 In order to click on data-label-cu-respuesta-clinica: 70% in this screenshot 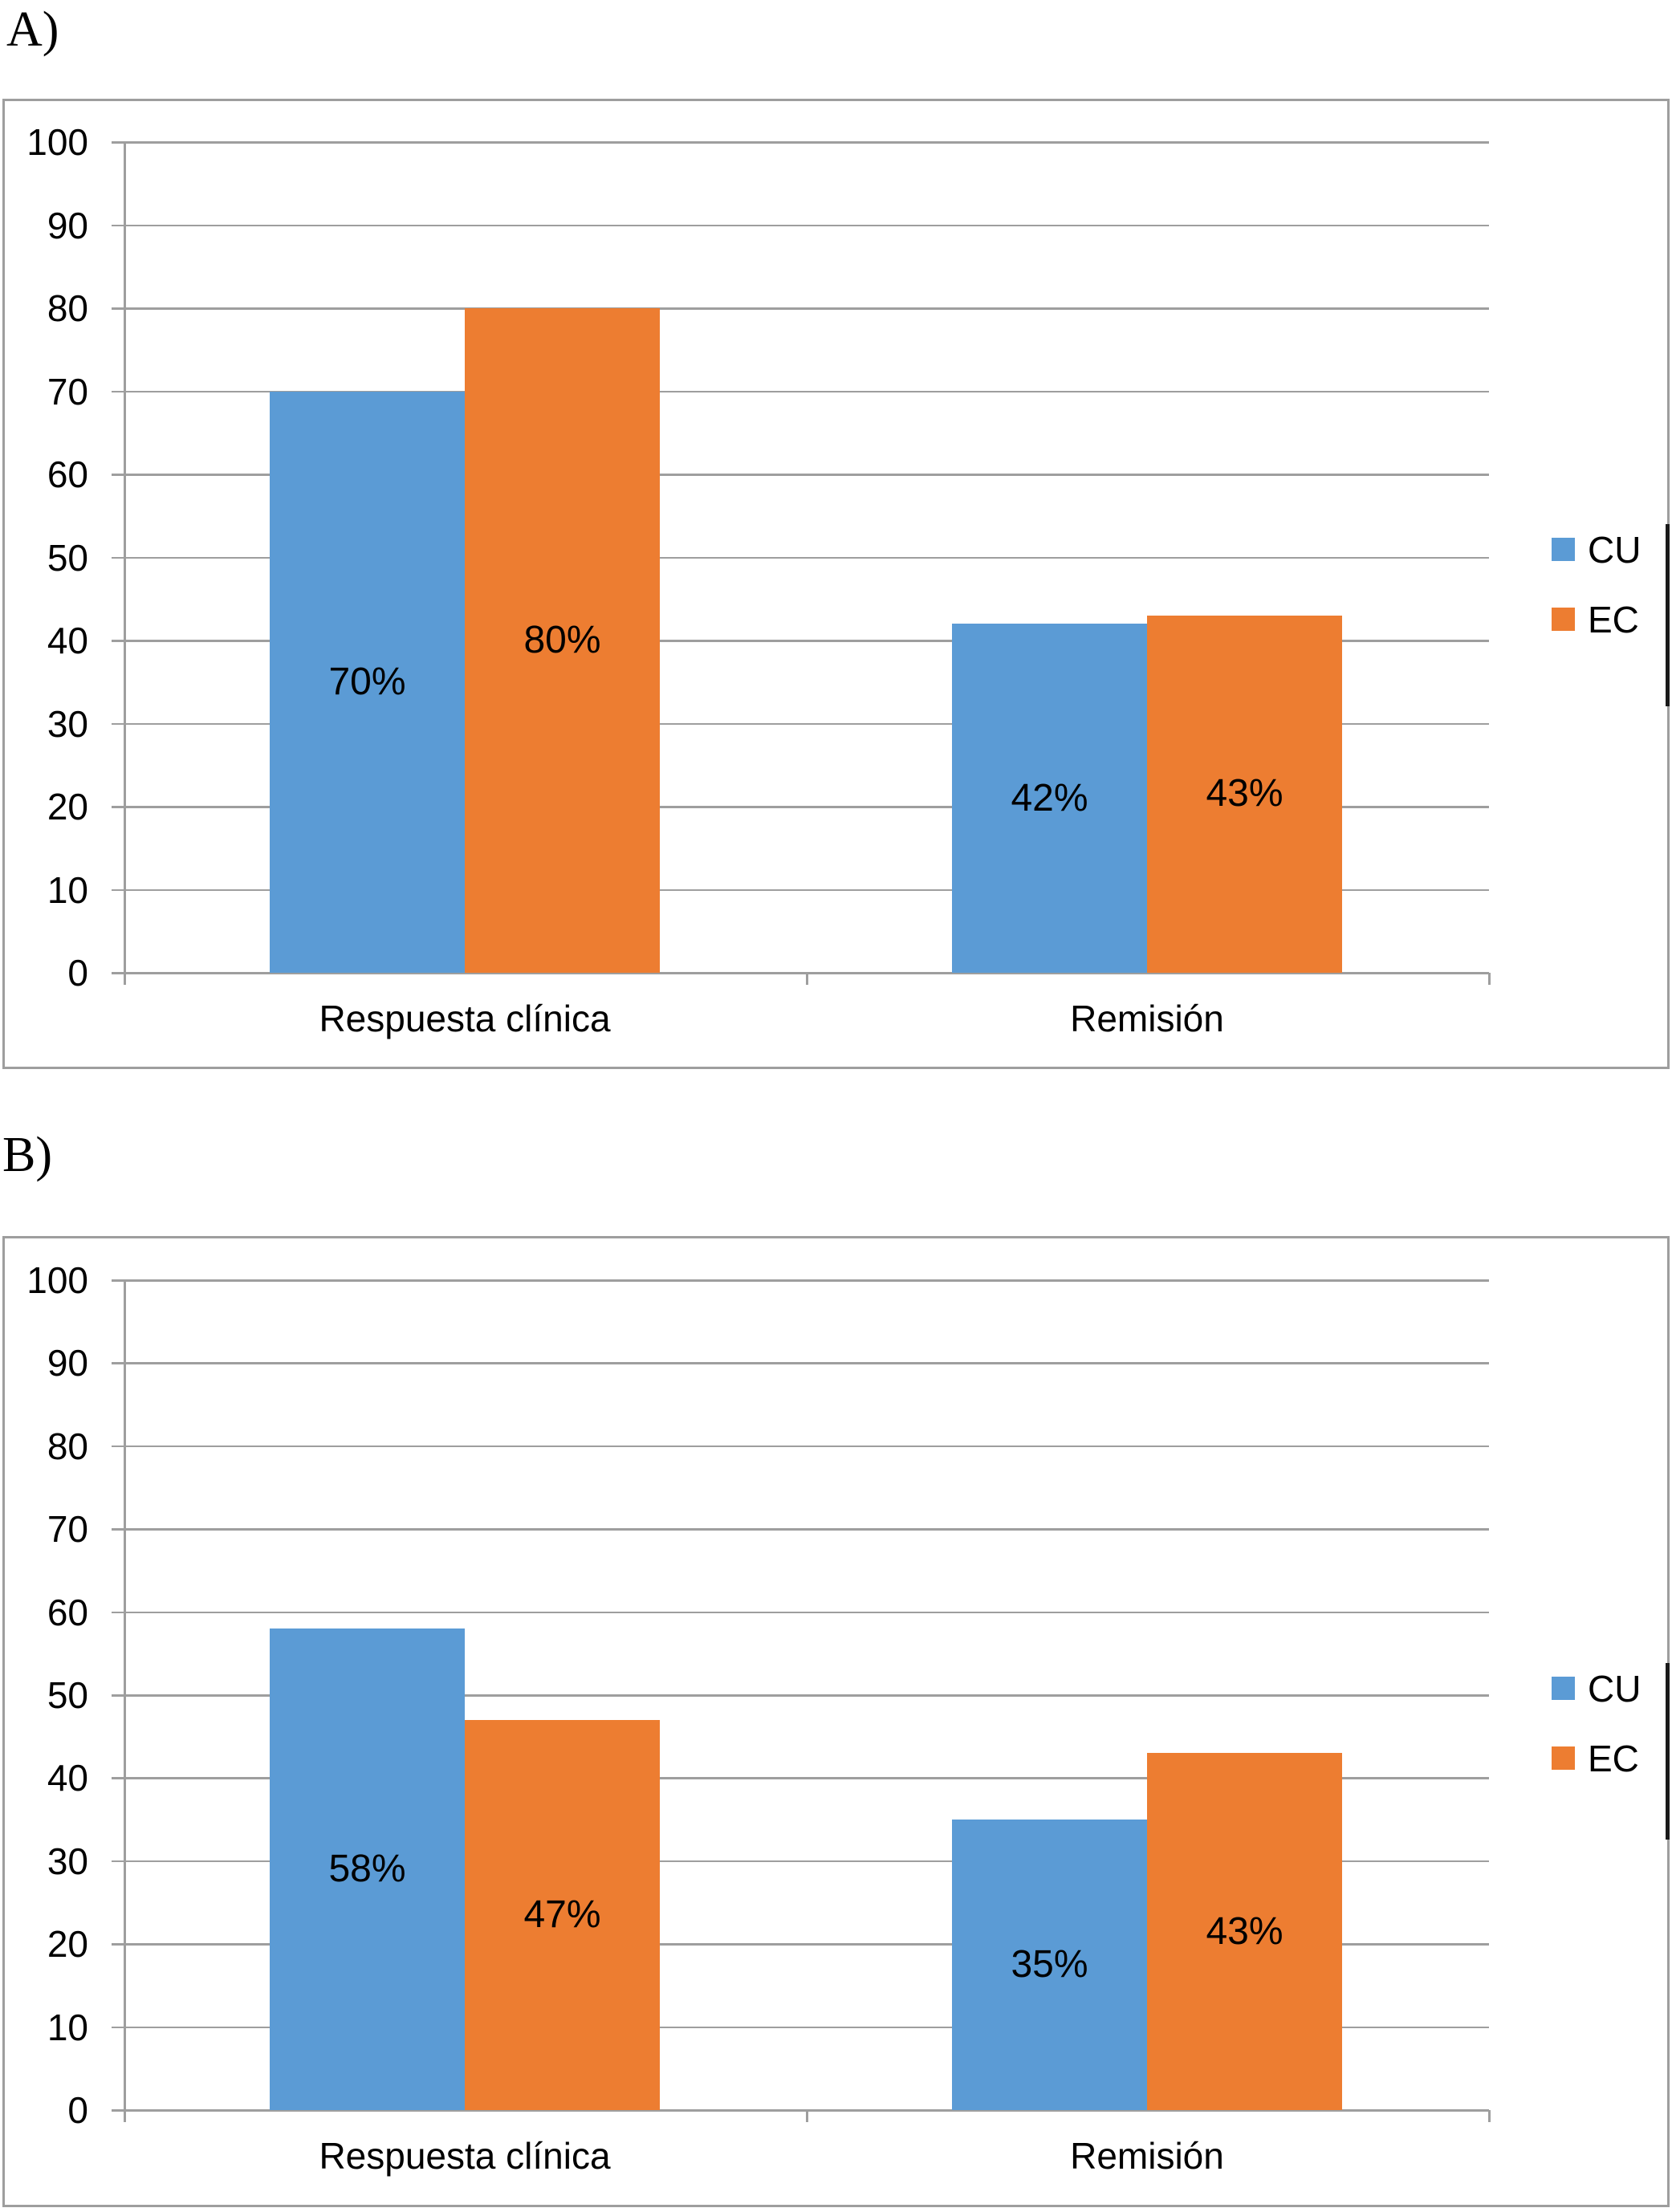, I will do `click(367, 681)`.